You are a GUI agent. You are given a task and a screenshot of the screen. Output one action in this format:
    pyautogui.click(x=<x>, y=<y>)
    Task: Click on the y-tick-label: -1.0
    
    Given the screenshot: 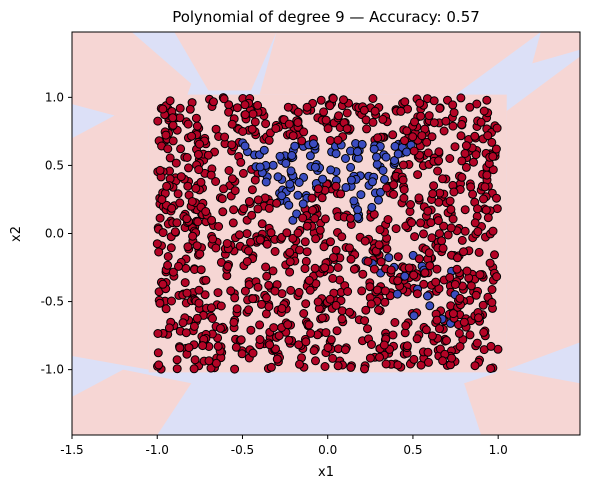 What is the action you would take?
    pyautogui.click(x=52, y=370)
    